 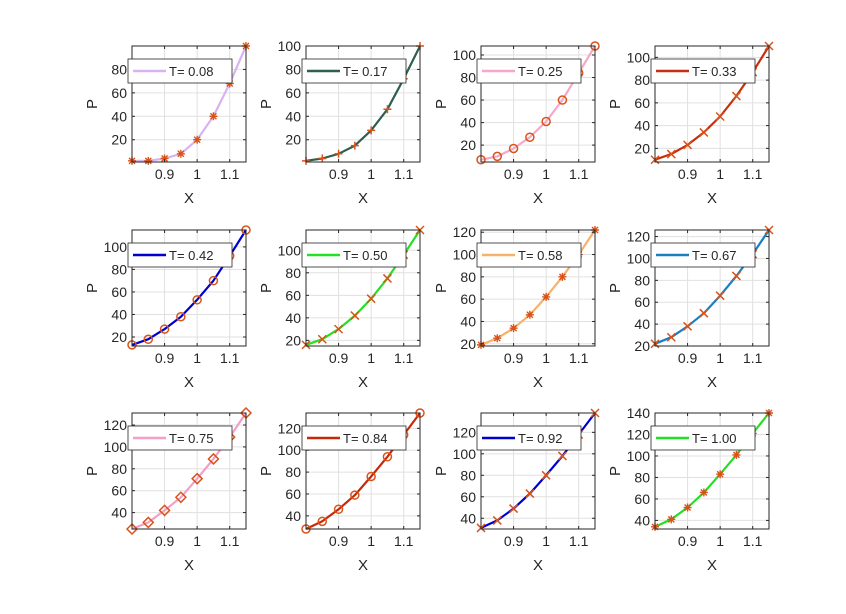 I want to click on y-tick-label: 140, so click(x=639, y=413).